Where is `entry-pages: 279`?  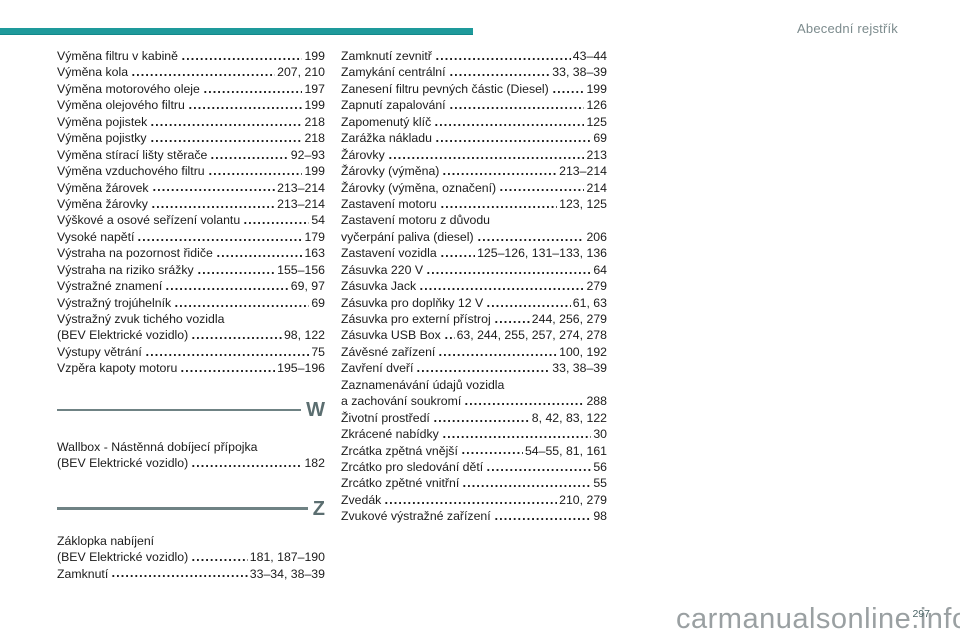
entry-pages: 279 is located at coordinates (596, 286).